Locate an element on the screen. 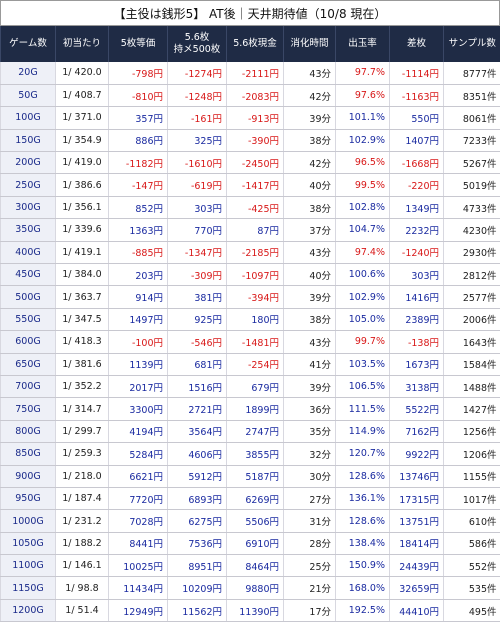 This screenshot has width=500, height=622. table-cell: 679円 is located at coordinates (255, 386).